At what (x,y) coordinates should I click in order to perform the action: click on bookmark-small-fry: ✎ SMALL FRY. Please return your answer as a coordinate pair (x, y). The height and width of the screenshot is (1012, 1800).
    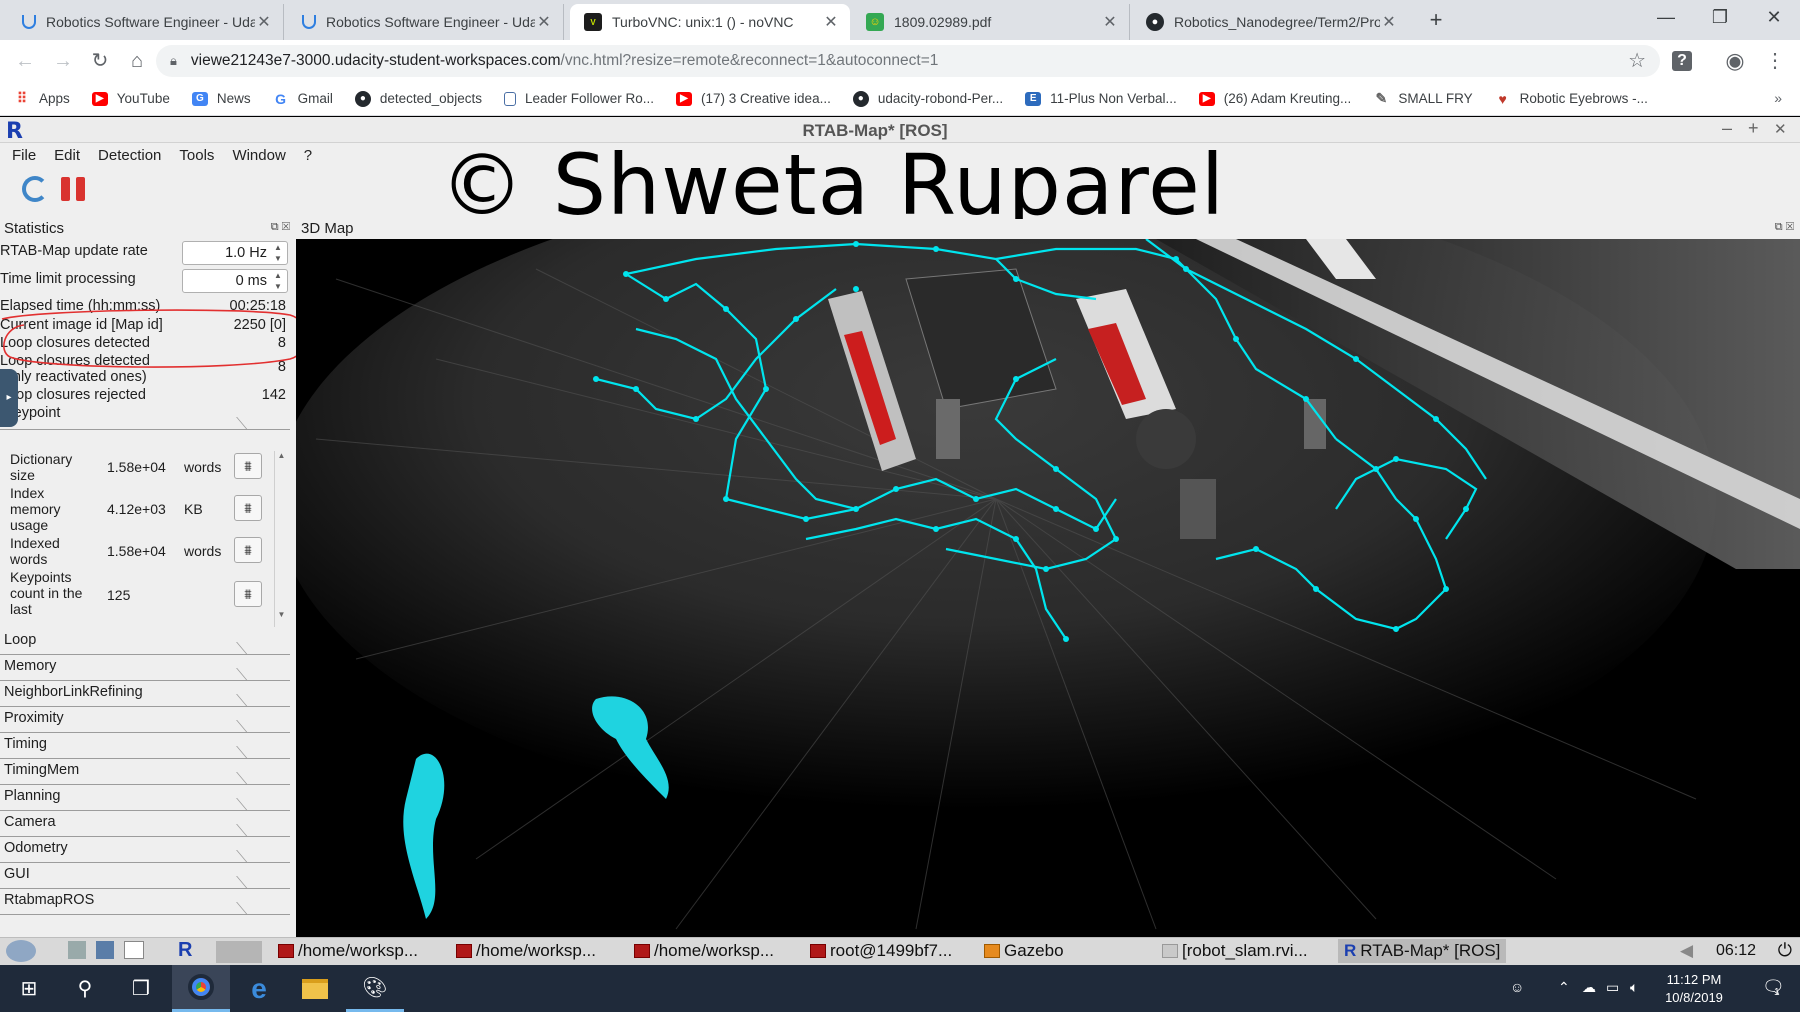
    Looking at the image, I should click on (1422, 98).